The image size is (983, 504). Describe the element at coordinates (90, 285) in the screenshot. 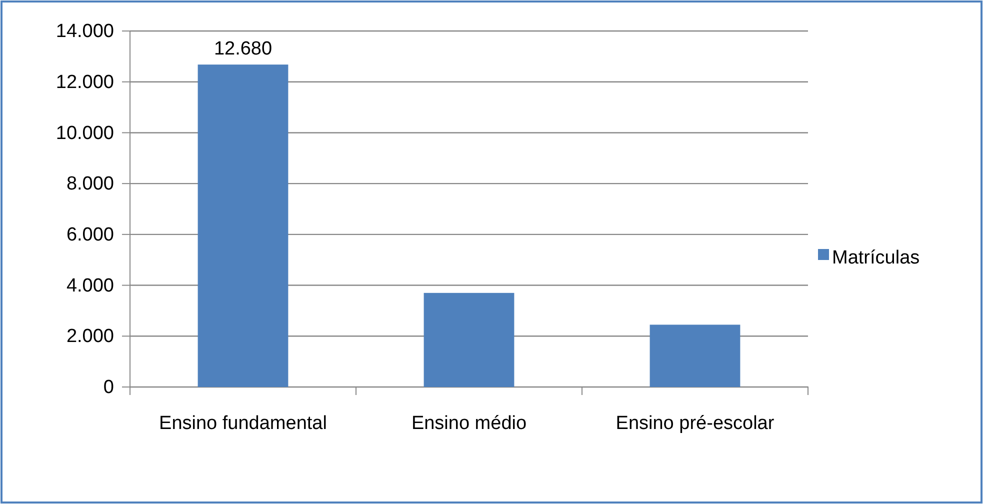

I see `y-tick-label: 4.000` at that location.